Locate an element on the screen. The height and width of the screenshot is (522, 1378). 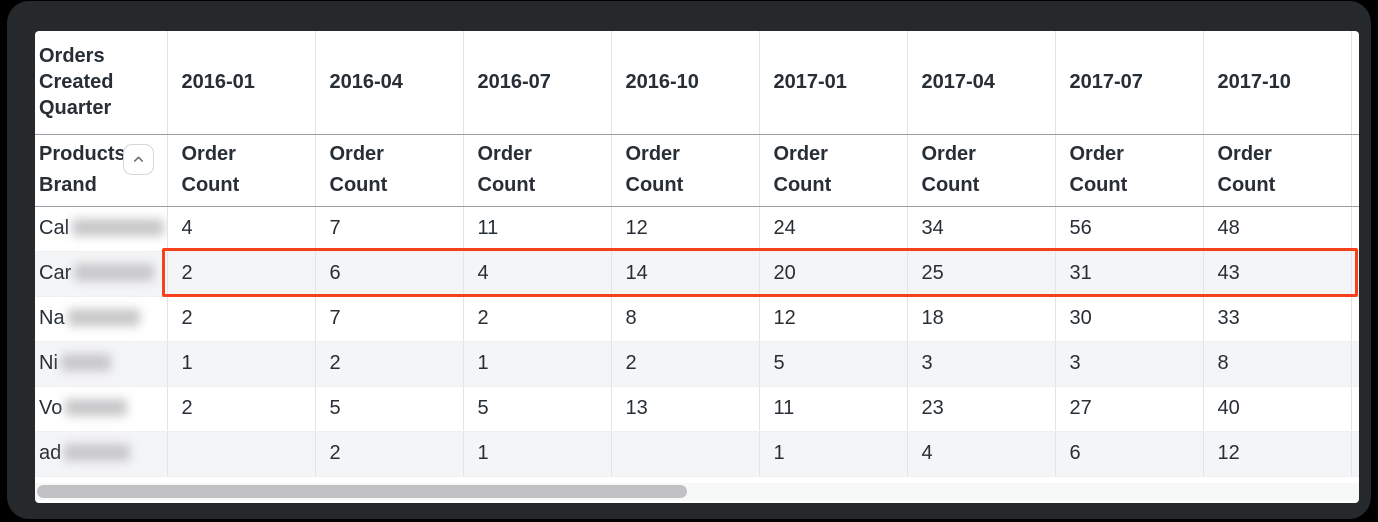
row-dimension-header: Products Brand is located at coordinates (101, 170).